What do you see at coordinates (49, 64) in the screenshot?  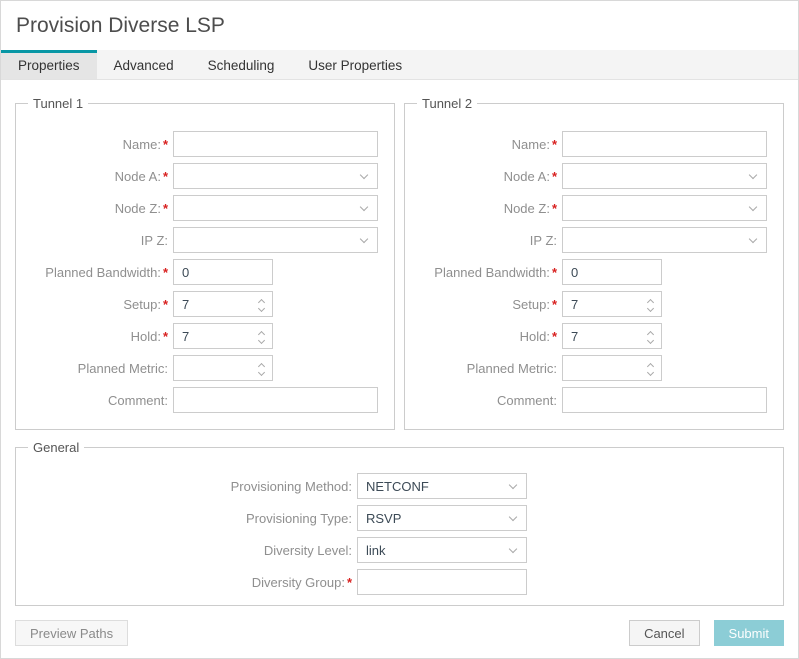 I see `tab-properties: Properties` at bounding box center [49, 64].